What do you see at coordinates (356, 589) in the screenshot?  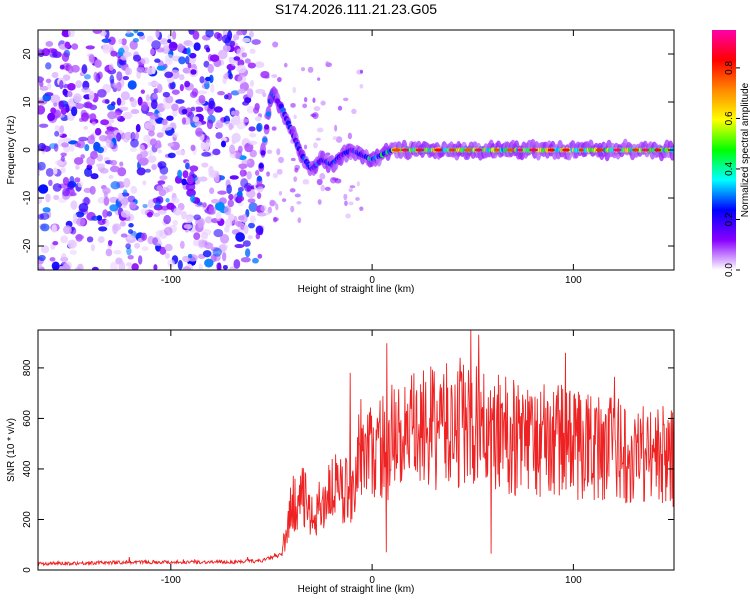 I see `snr-x-axis-label: Height of straight line (km)` at bounding box center [356, 589].